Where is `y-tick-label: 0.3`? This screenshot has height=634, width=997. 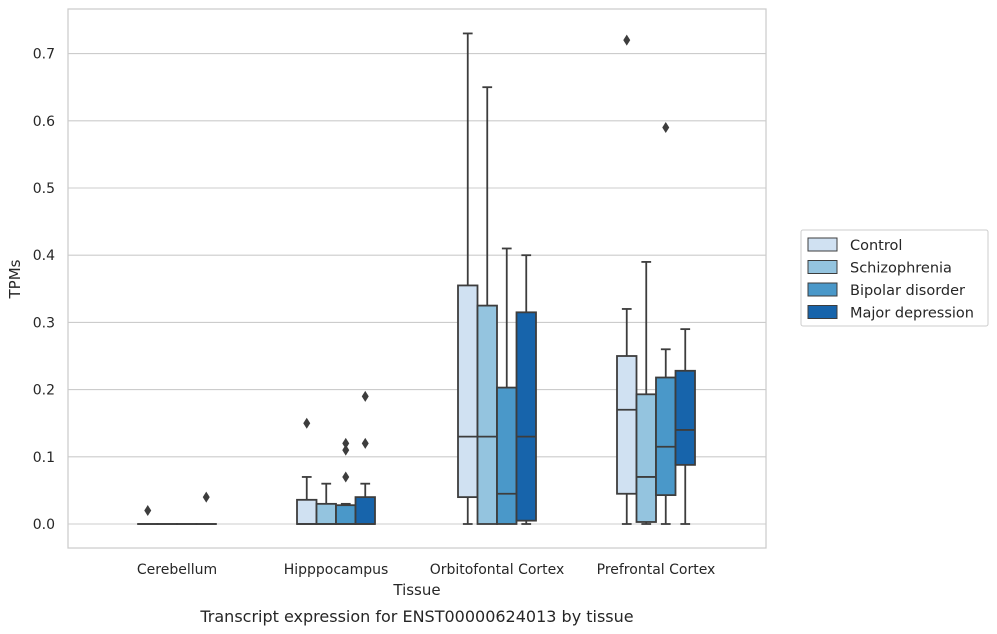
y-tick-label: 0.3 is located at coordinates (44, 323).